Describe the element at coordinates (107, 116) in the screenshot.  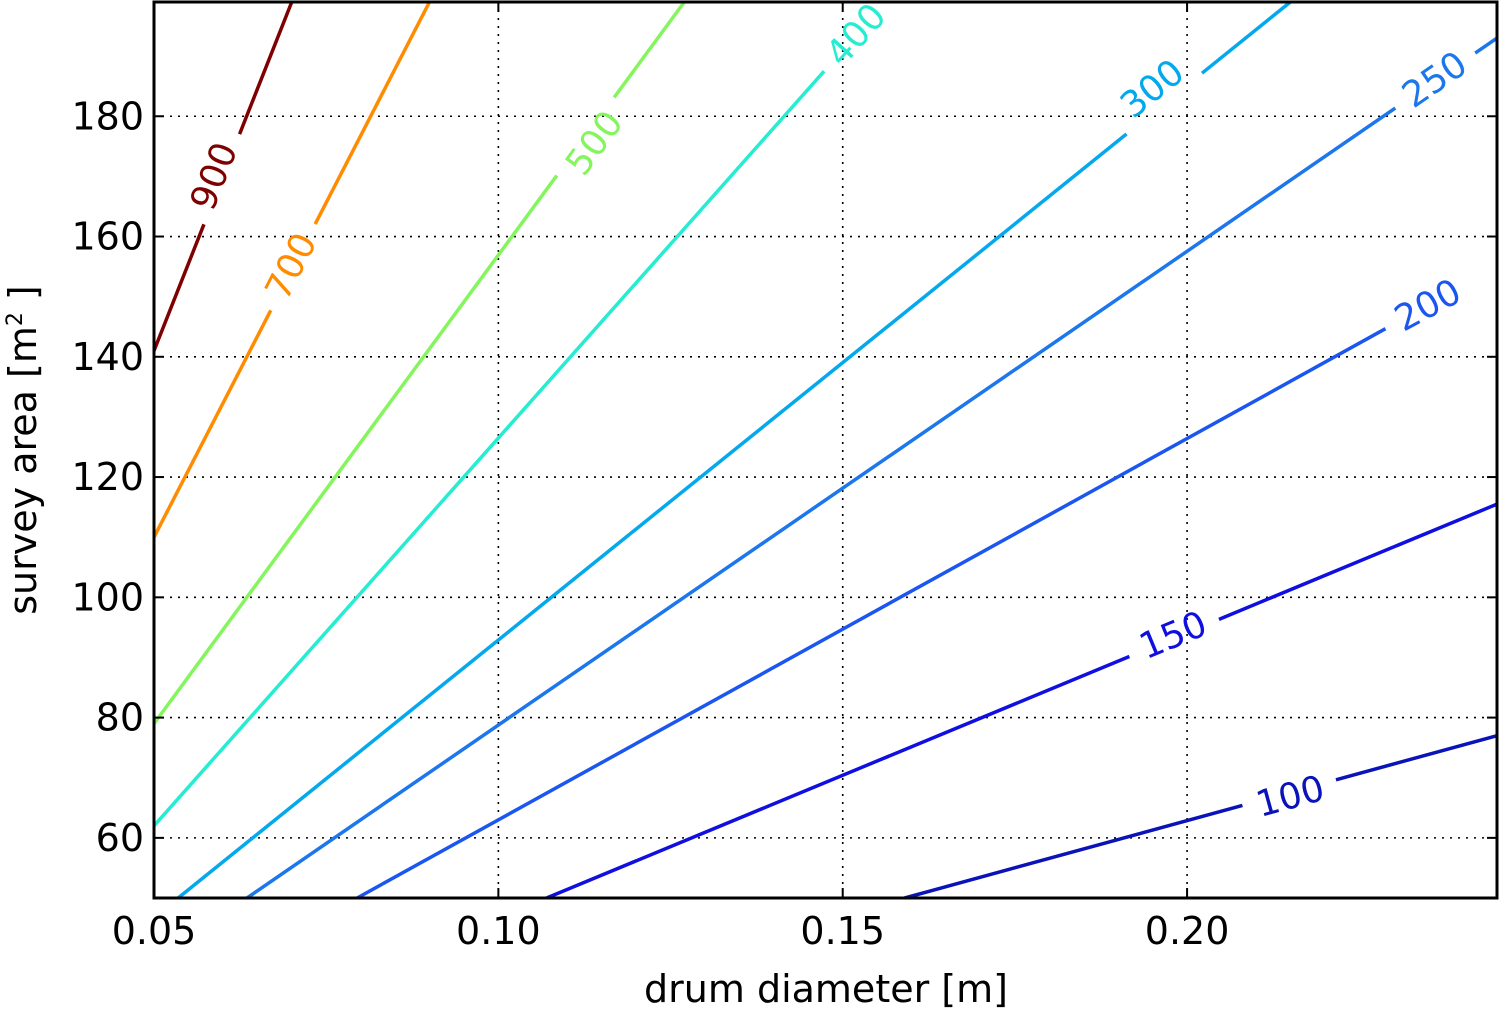
I see `y-tick-label: 180` at that location.